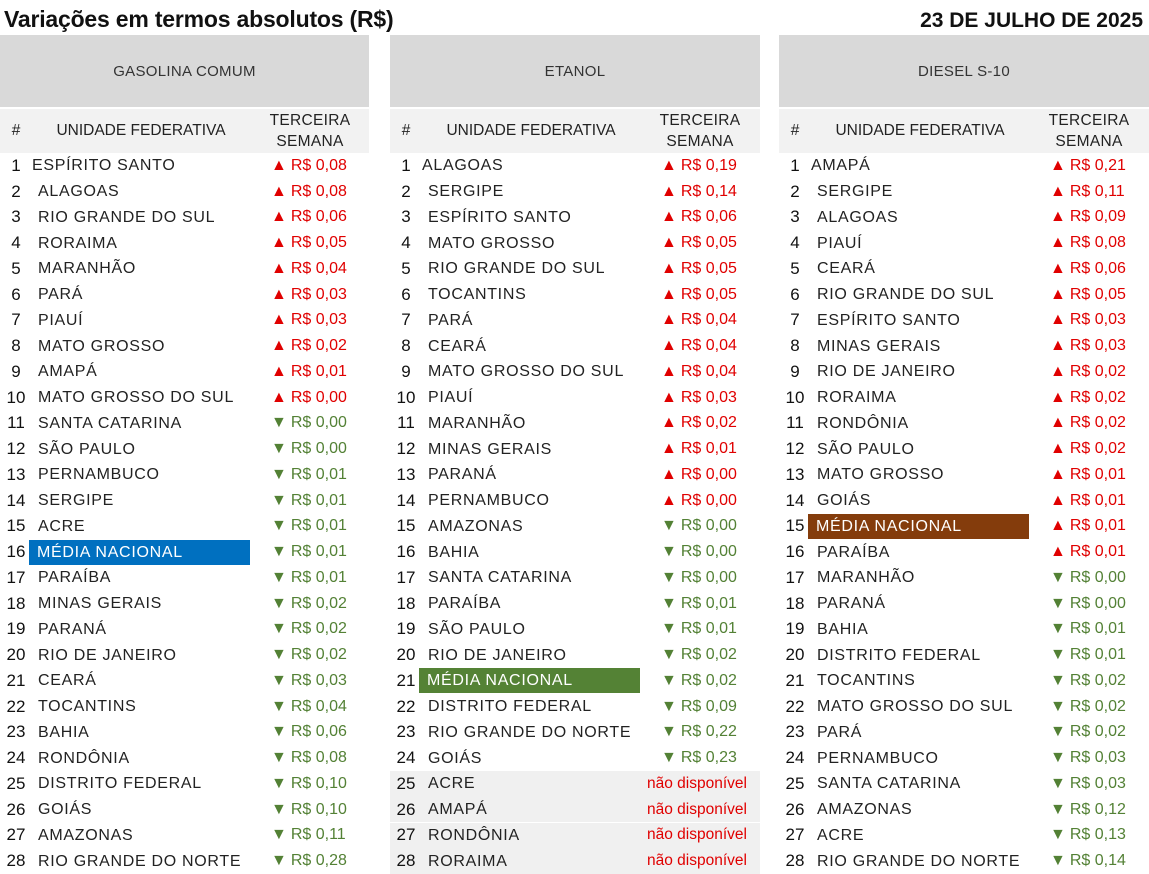  Describe the element at coordinates (697, 809) in the screenshot. I see `variation-value: não disponível` at that location.